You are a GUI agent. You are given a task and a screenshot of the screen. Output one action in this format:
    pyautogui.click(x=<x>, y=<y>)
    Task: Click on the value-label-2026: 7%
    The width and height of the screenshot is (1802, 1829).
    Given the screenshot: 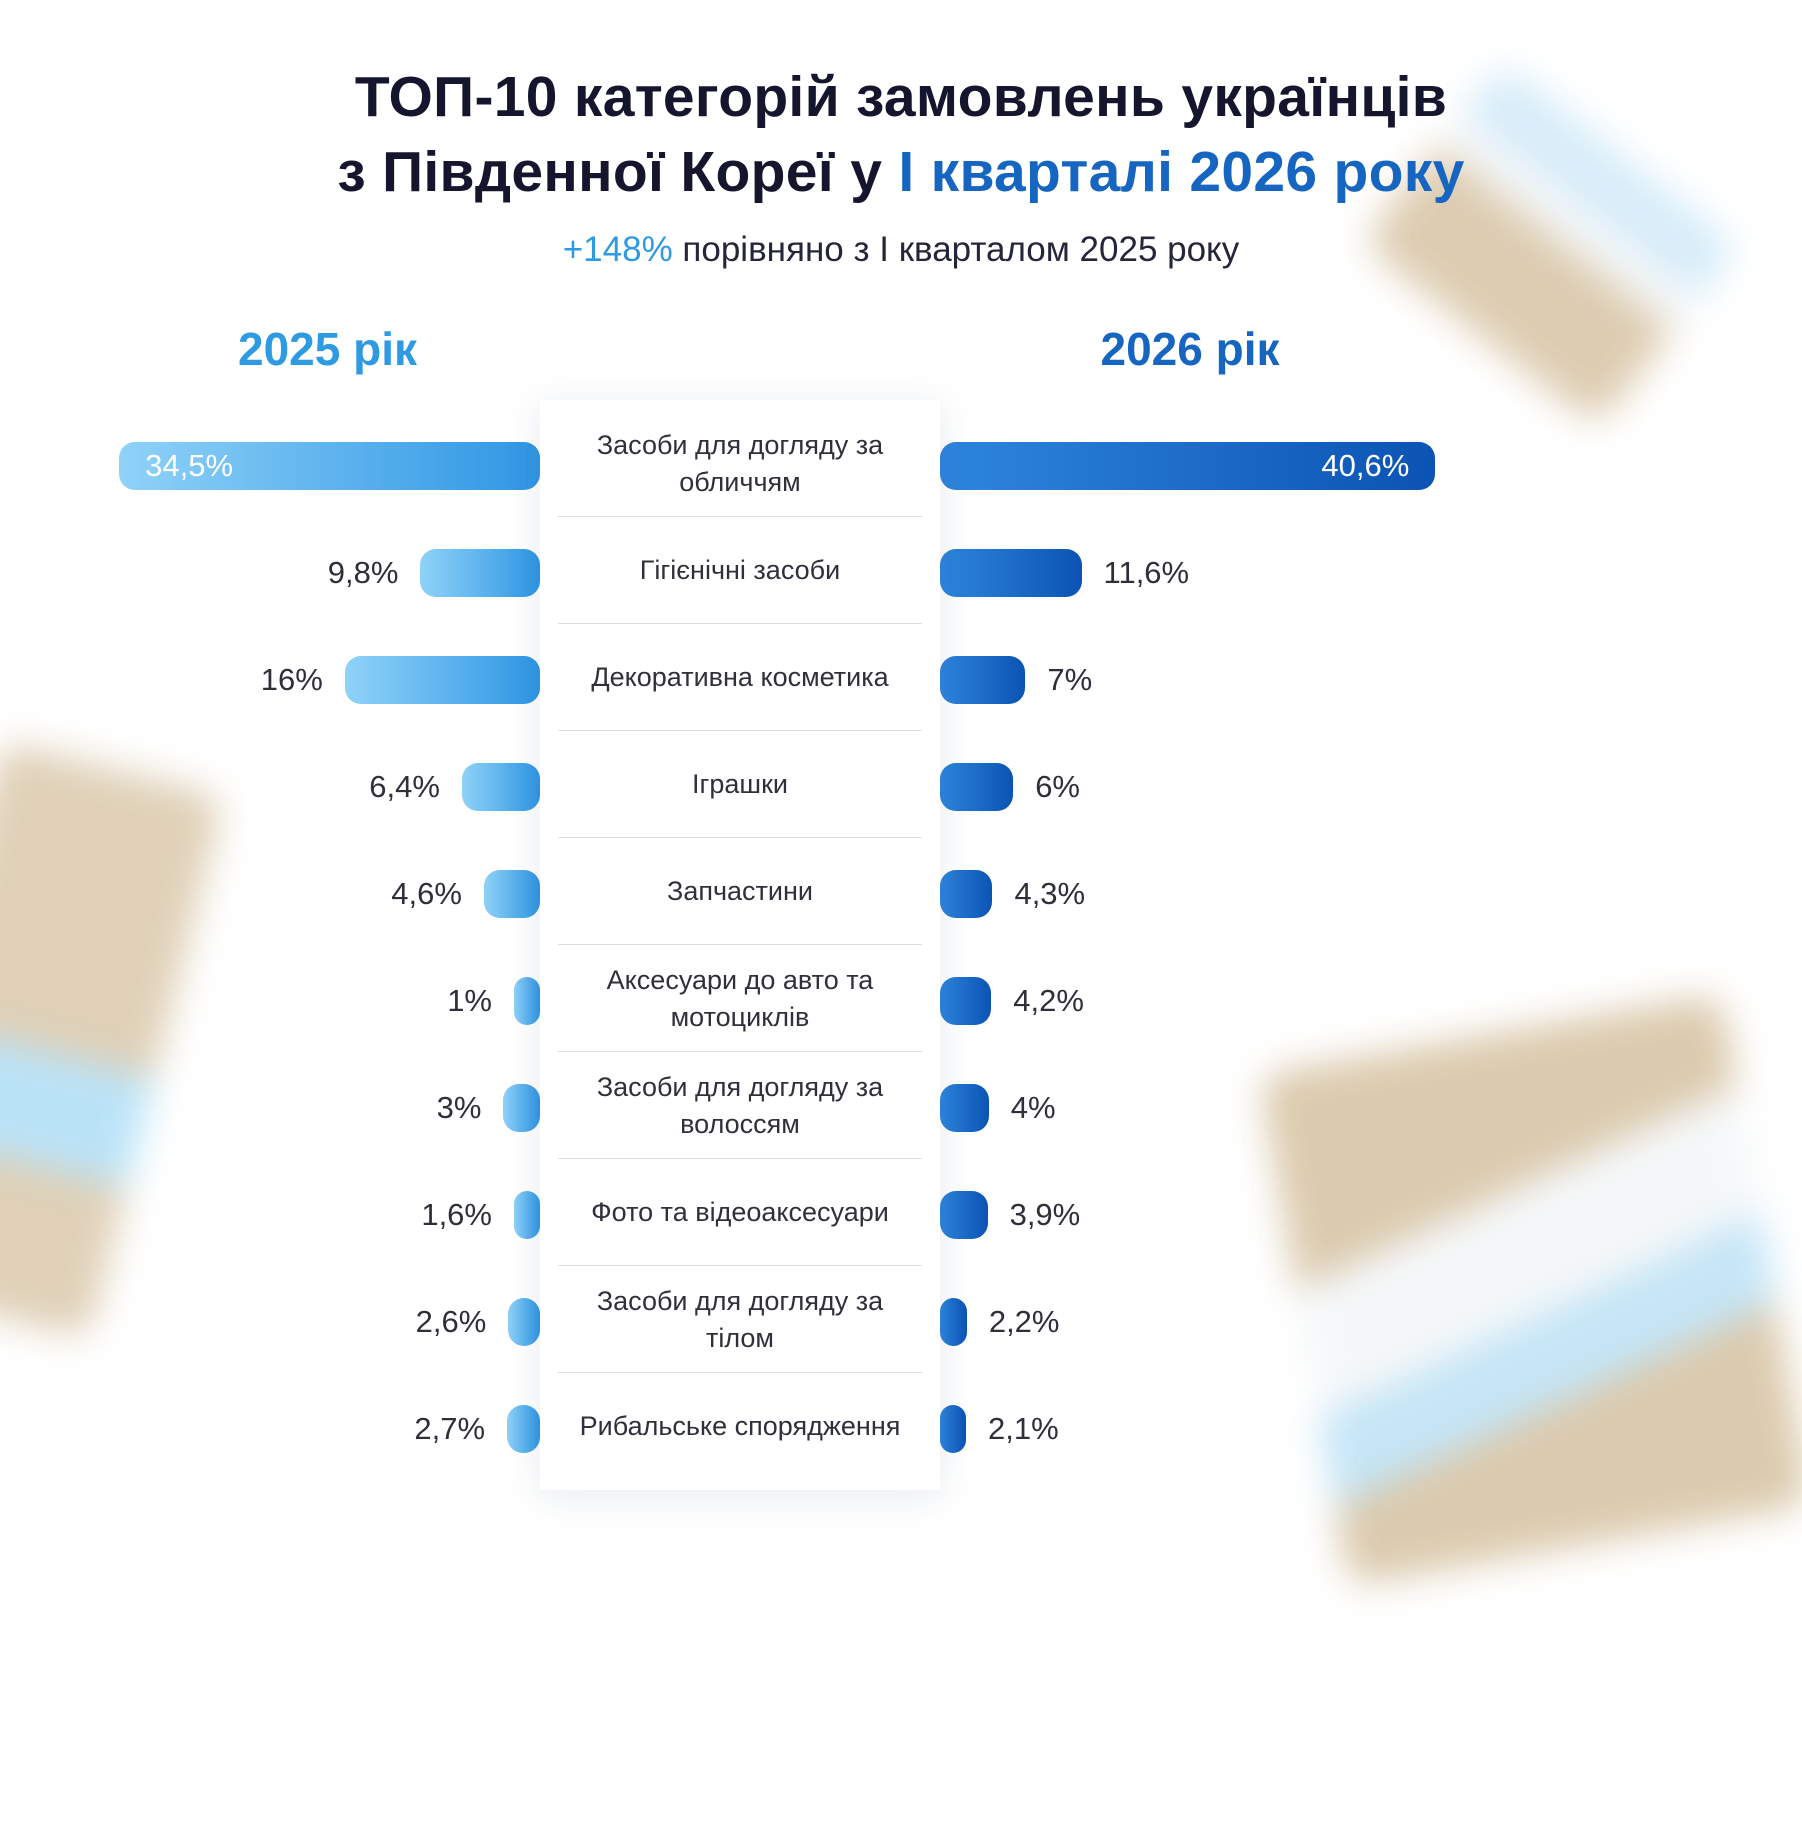 What is the action you would take?
    pyautogui.click(x=1070, y=679)
    